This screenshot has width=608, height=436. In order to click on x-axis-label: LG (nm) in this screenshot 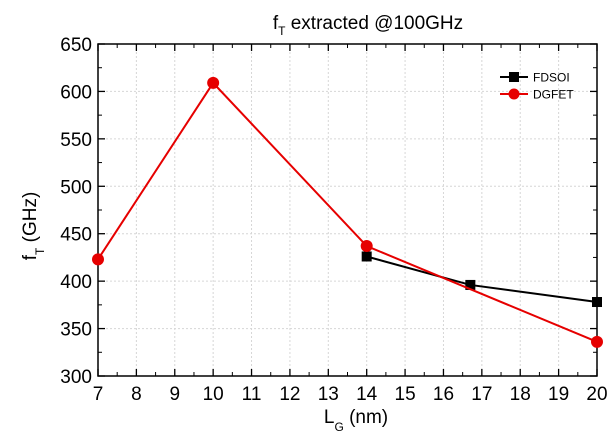, I will do `click(356, 420)`.